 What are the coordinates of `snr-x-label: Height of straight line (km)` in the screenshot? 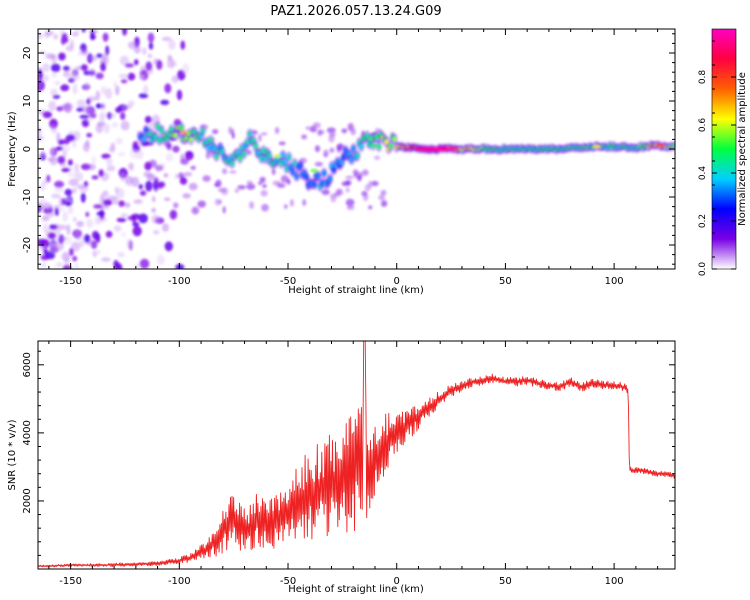 It's located at (356, 589).